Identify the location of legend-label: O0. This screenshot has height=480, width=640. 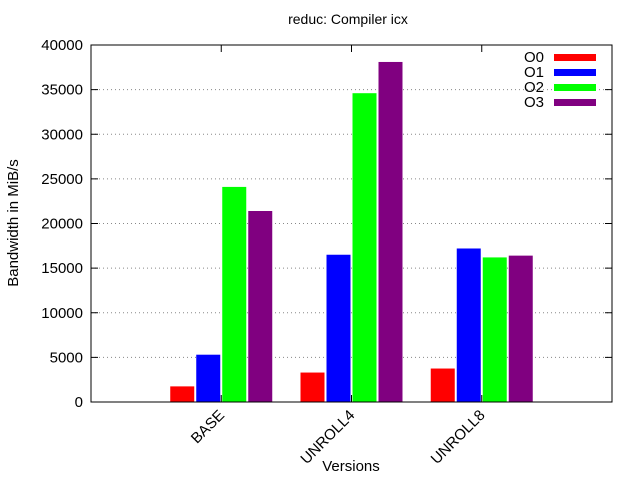
(534, 57).